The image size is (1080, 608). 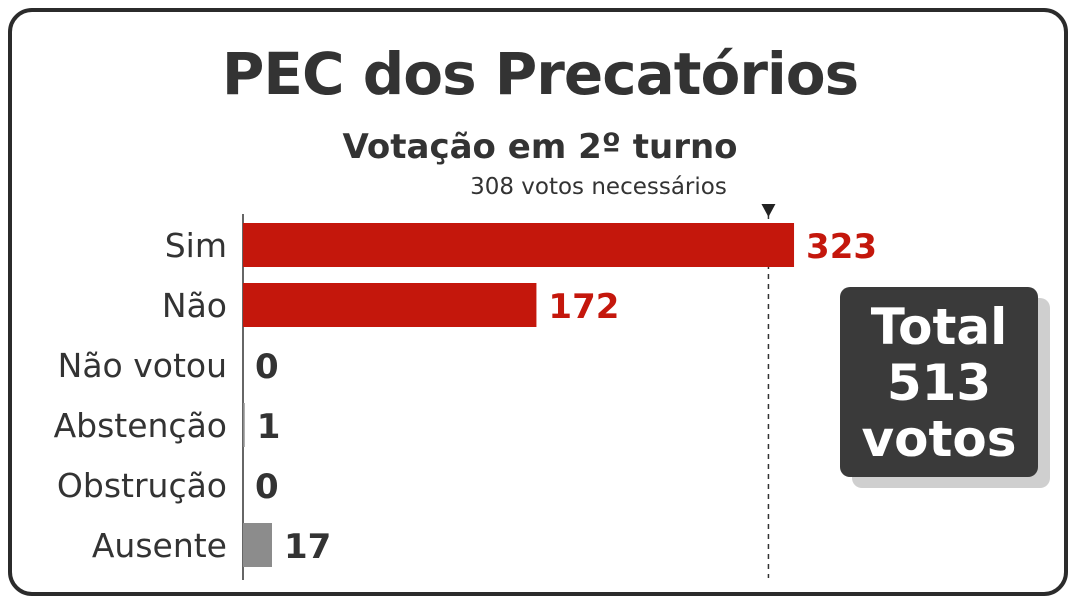 I want to click on bar-abstencao, so click(x=244, y=425).